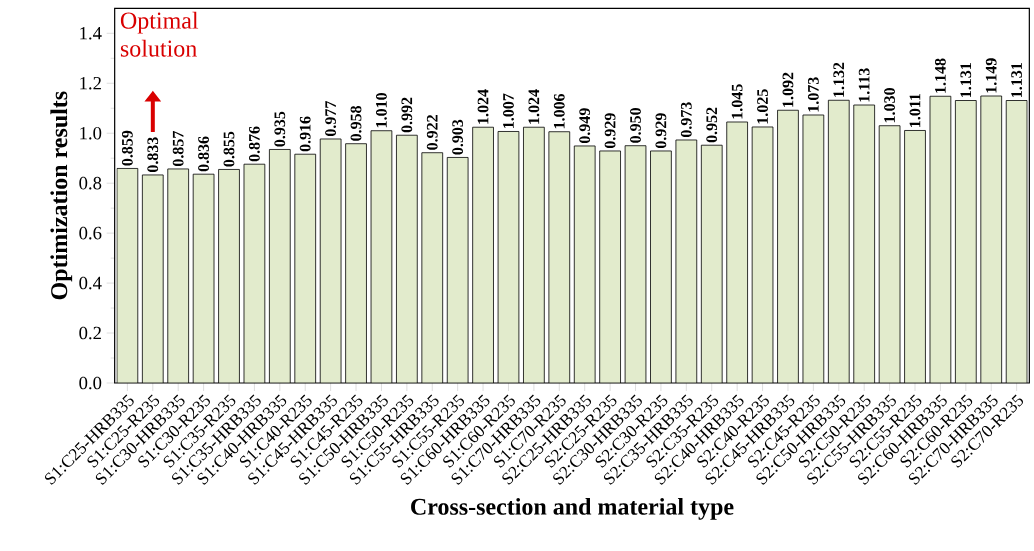 The image size is (1034, 551). I want to click on data-label: 1.010, so click(381, 110).